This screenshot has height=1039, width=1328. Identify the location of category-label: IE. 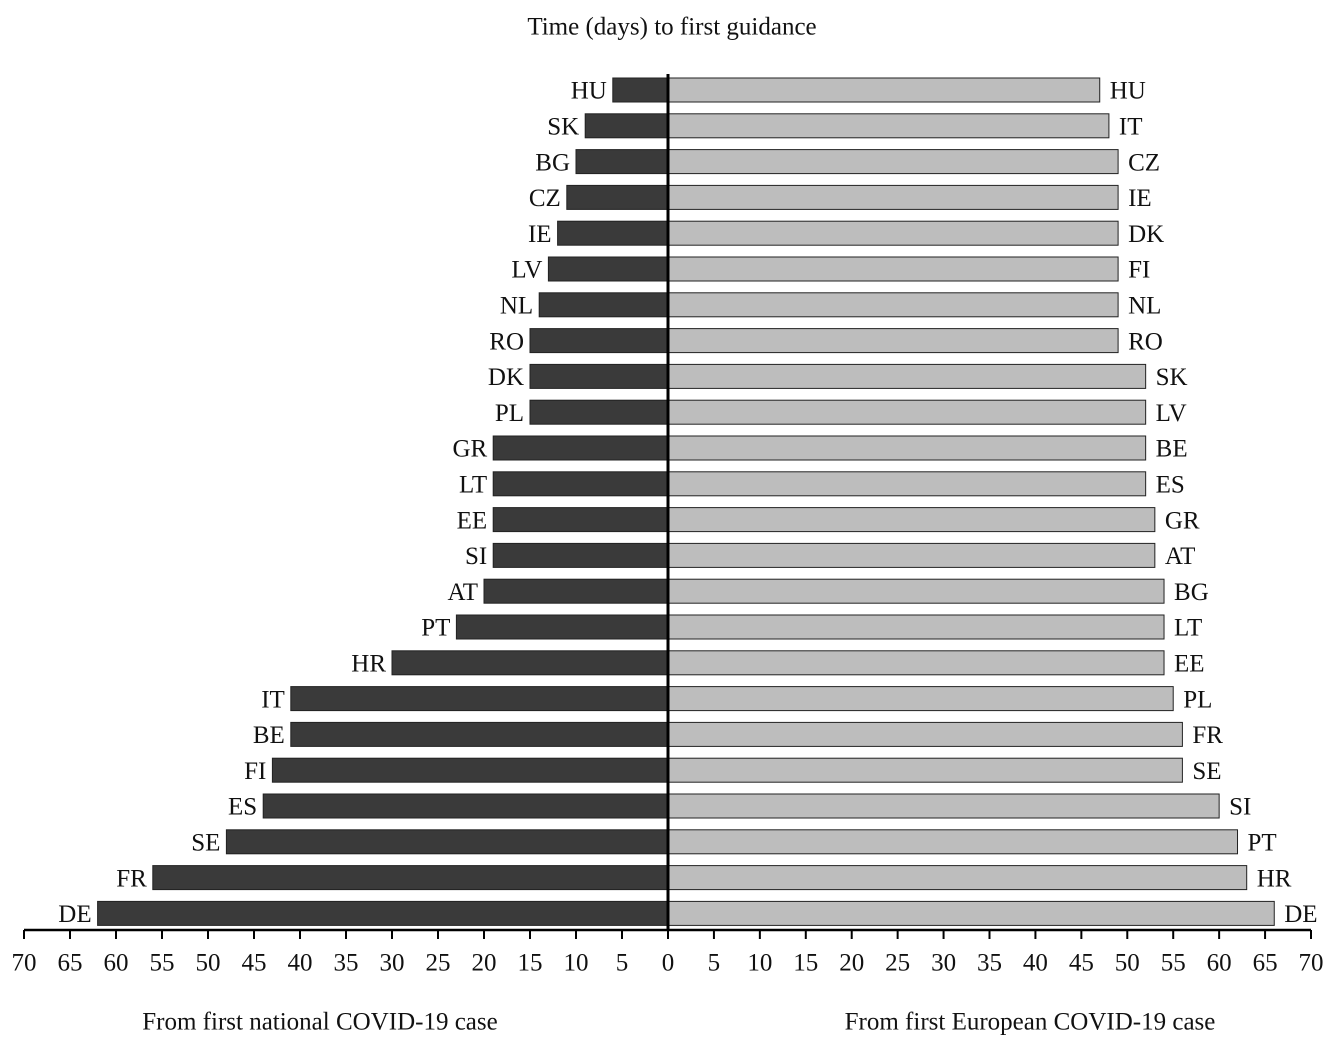
(540, 234).